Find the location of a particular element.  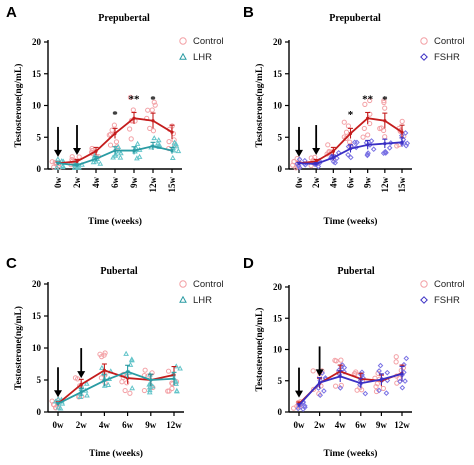

panel-letter: A is located at coordinates (11, 12).